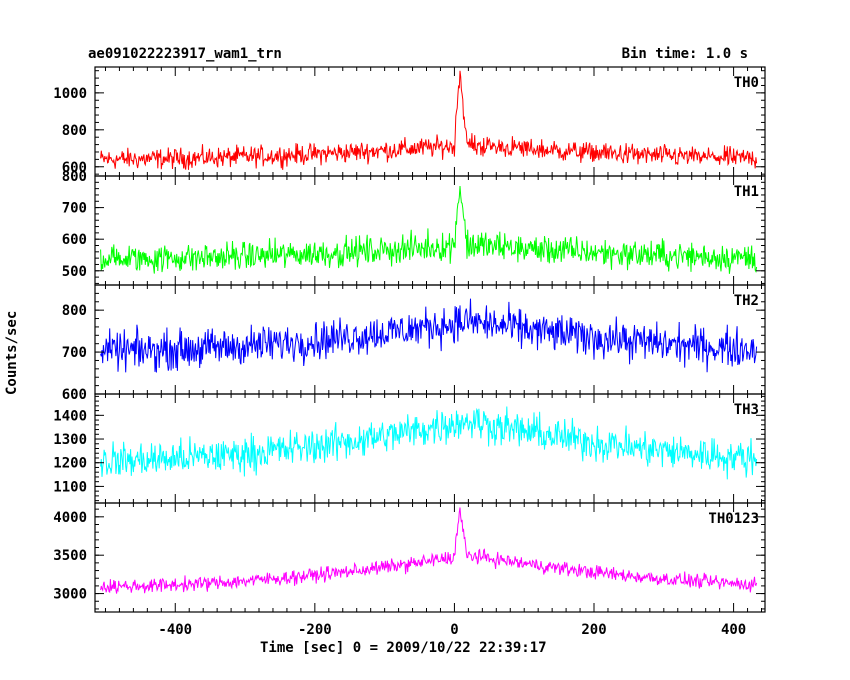  Describe the element at coordinates (70, 595) in the screenshot. I see `y-tick-label: 3000` at that location.